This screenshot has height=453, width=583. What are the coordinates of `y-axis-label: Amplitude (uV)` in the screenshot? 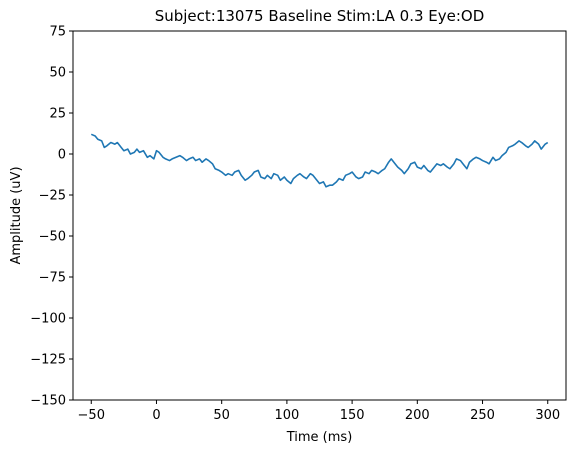 It's located at (16, 215).